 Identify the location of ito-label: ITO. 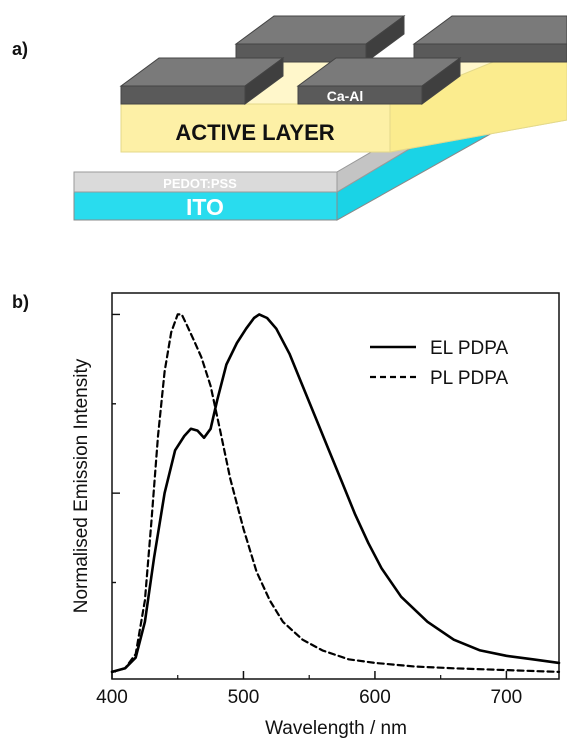
(205, 207).